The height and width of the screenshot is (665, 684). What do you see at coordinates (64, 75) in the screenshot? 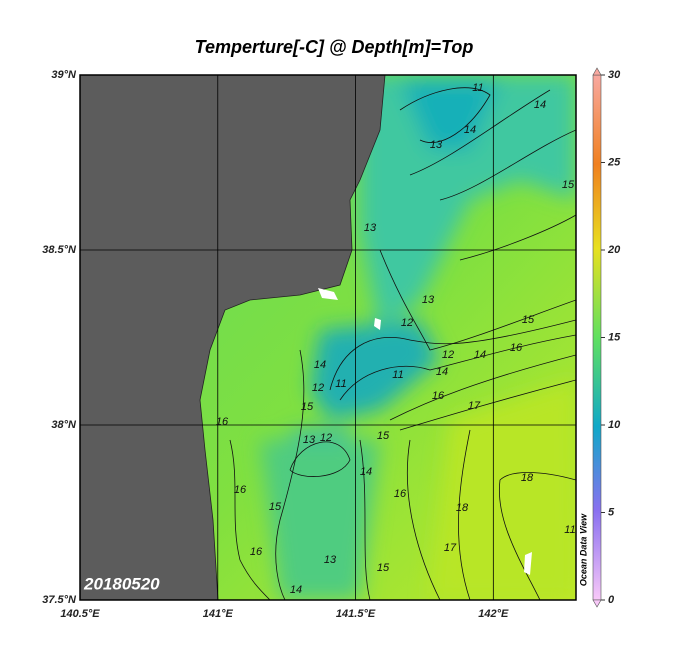
I see `lat-tick-label: 39°N` at bounding box center [64, 75].